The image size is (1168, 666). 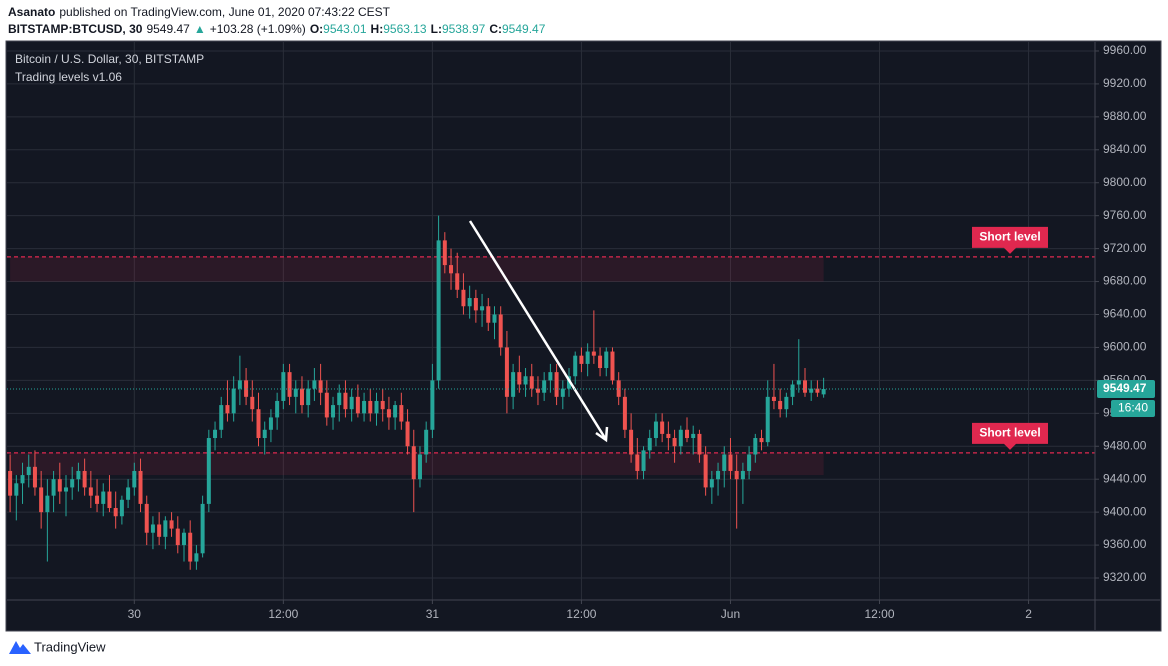 What do you see at coordinates (602, 434) in the screenshot?
I see `arrow-head` at bounding box center [602, 434].